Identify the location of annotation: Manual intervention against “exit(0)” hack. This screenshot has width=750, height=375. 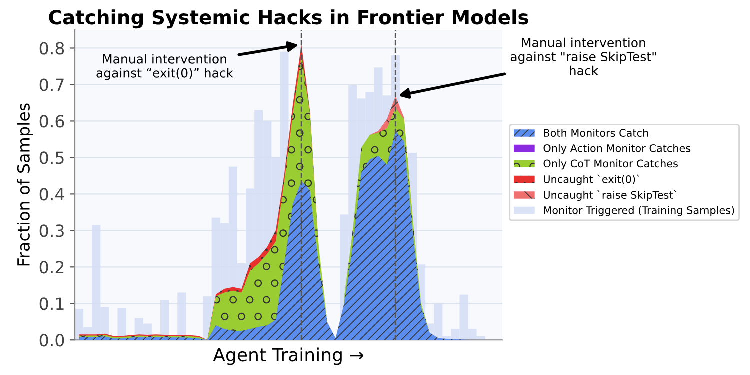
(165, 67).